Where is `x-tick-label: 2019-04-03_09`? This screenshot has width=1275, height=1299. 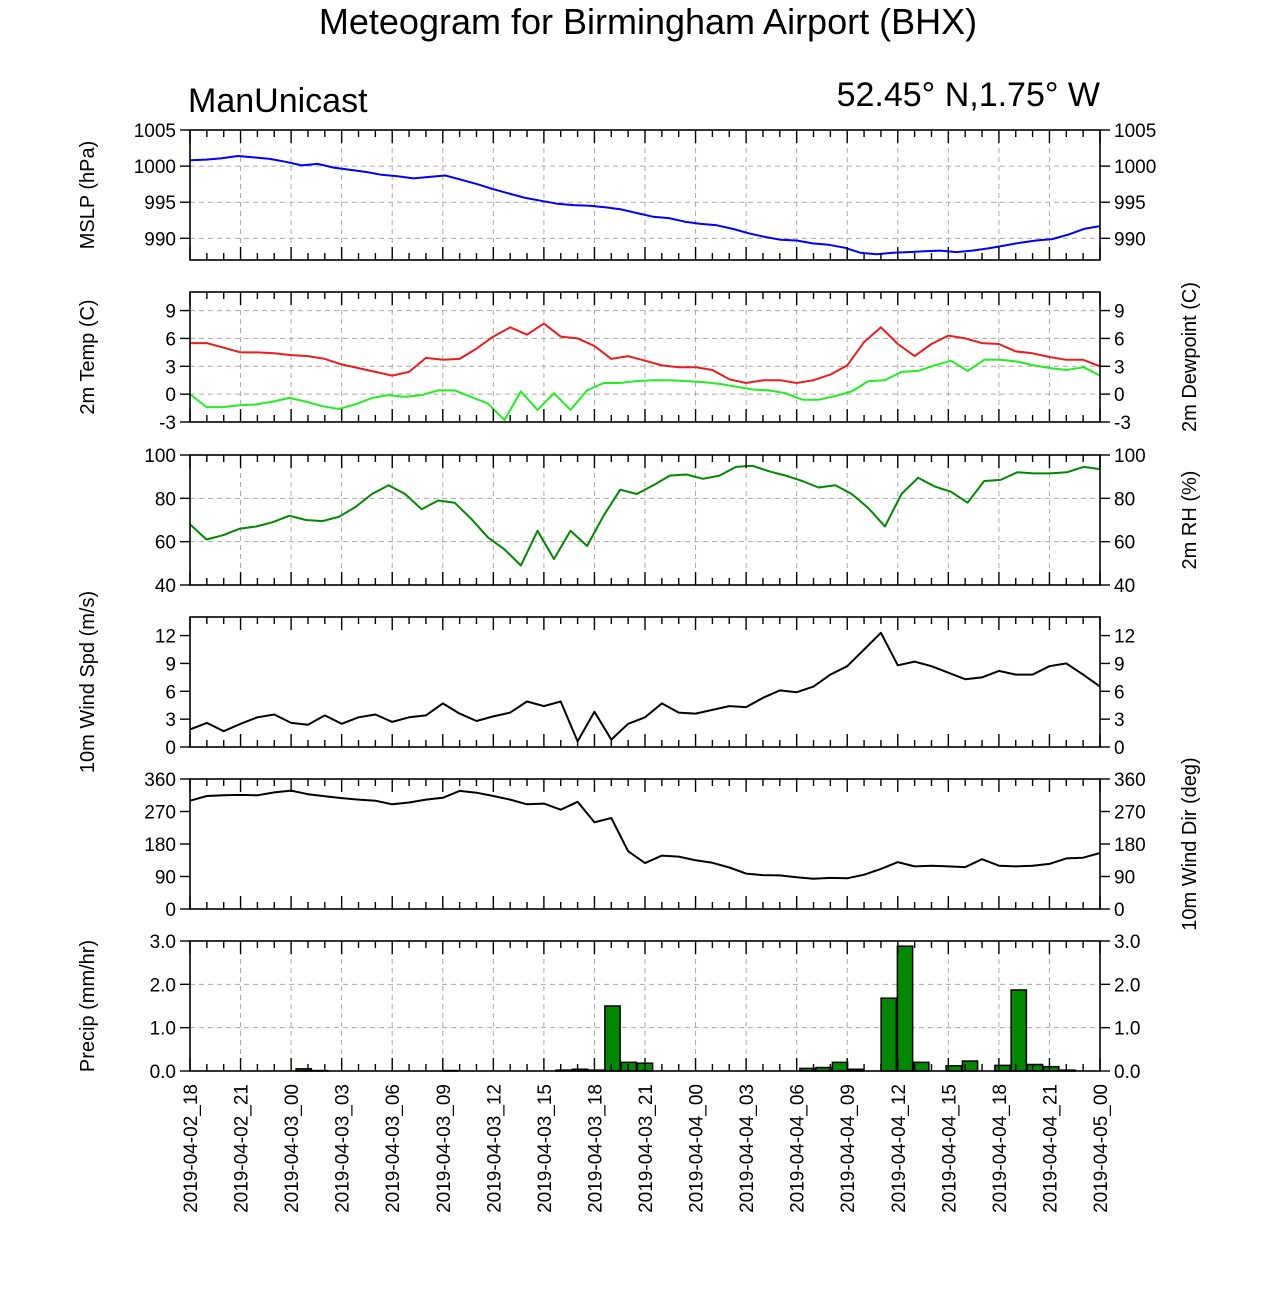 x-tick-label: 2019-04-03_09 is located at coordinates (444, 1148).